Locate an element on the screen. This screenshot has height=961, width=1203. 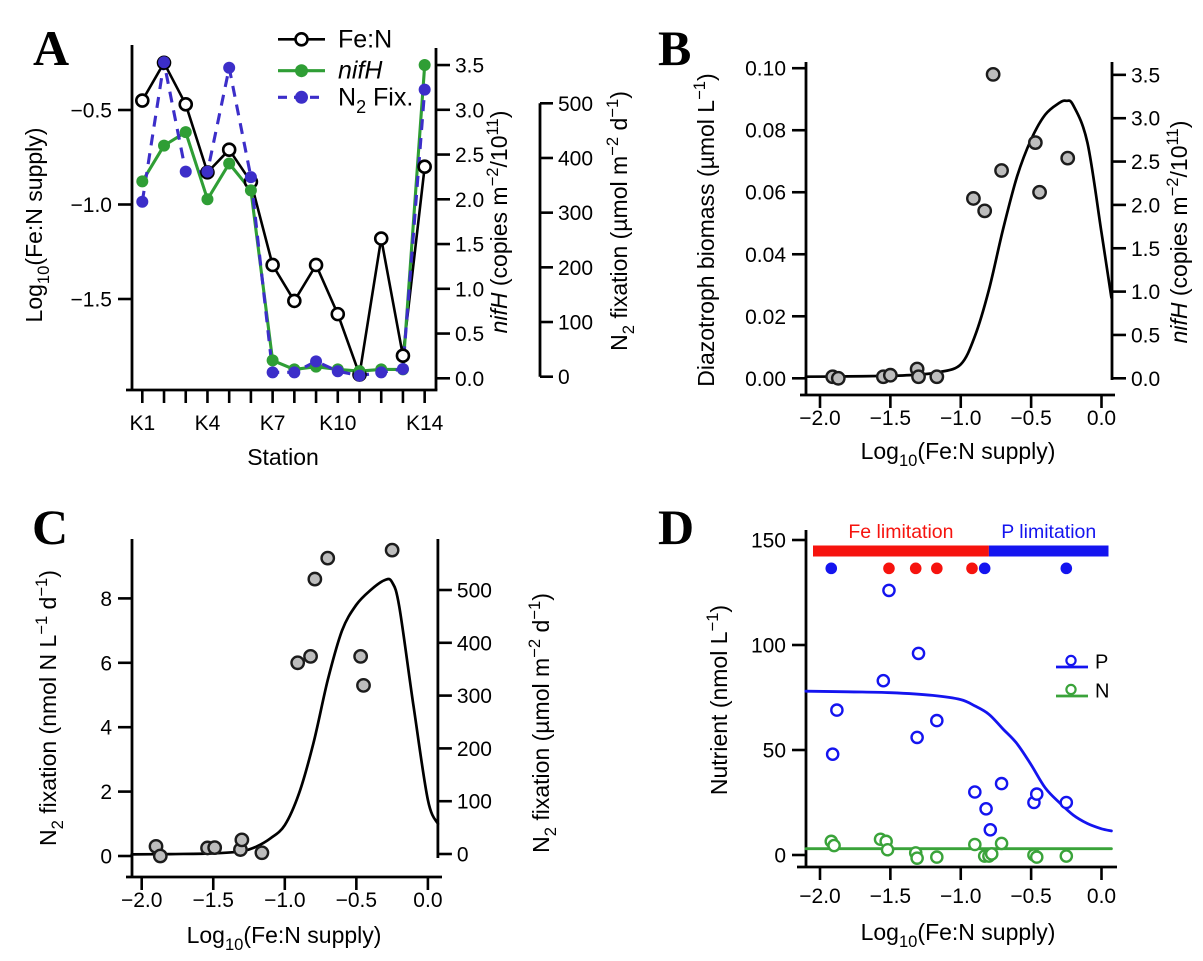
legend-marker-n2fix is located at coordinates (301, 97).